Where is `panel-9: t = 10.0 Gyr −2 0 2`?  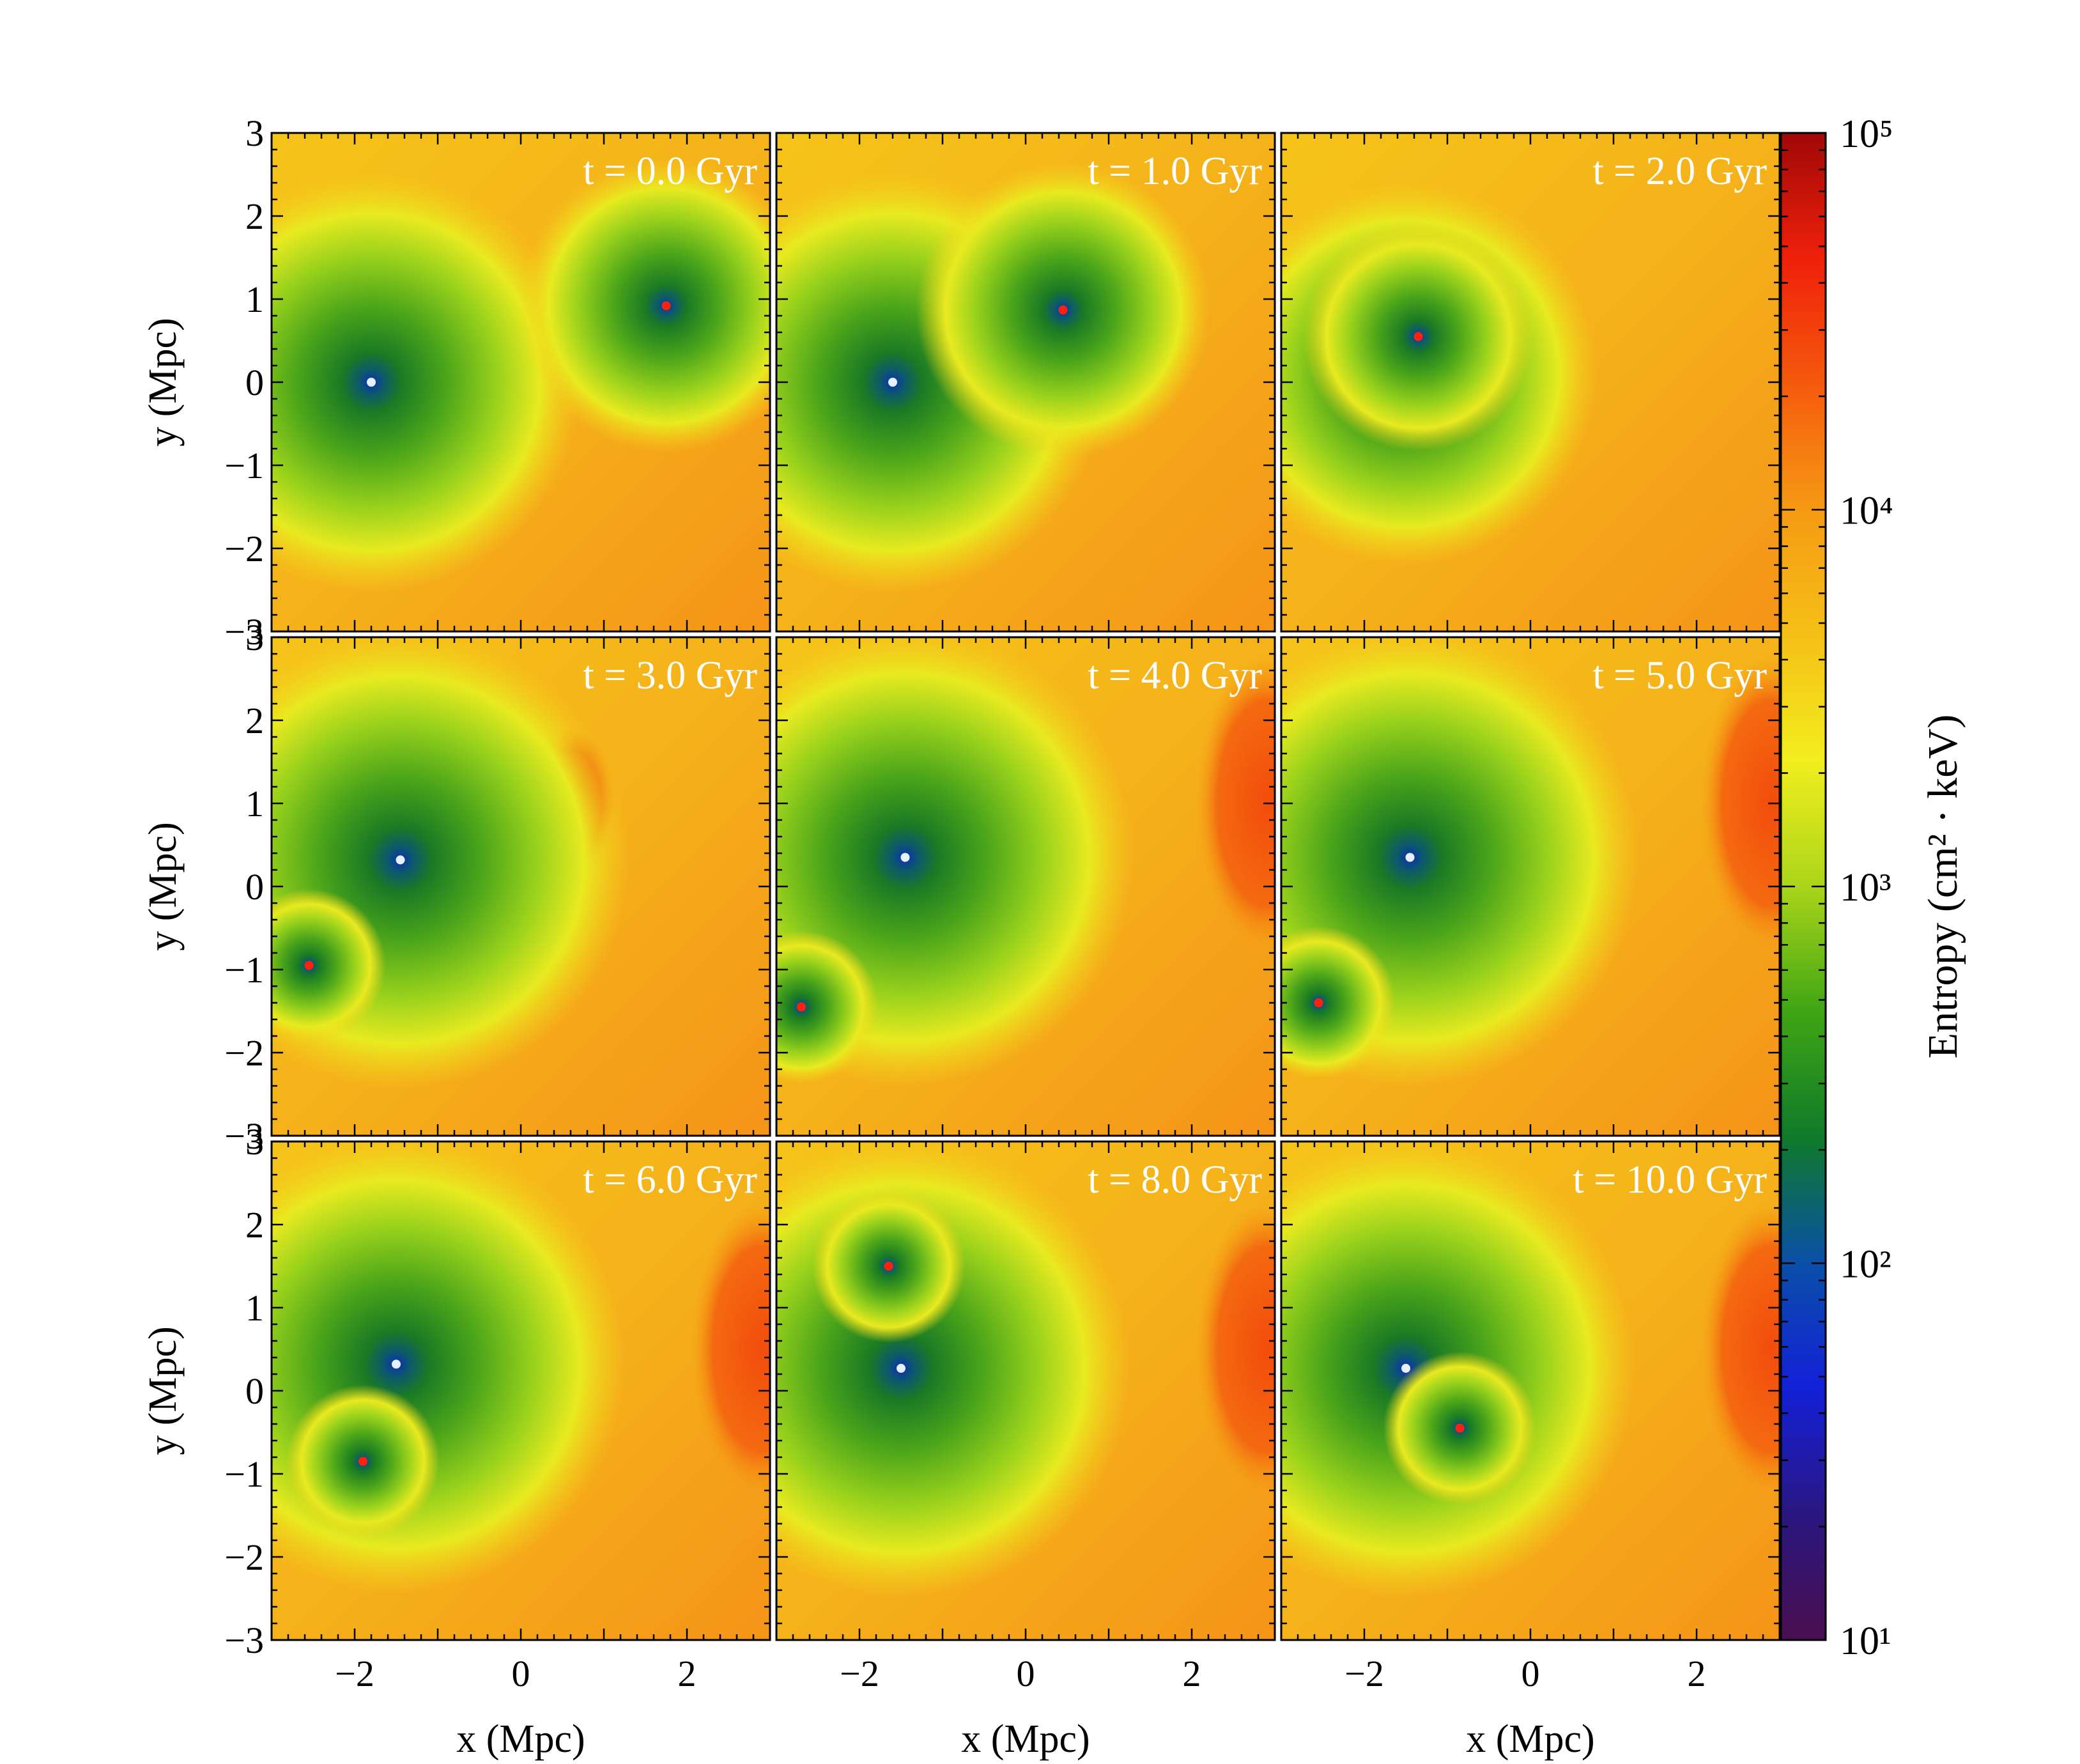
panel-9: t = 10.0 Gyr −2 0 2 is located at coordinates (1531, 1417).